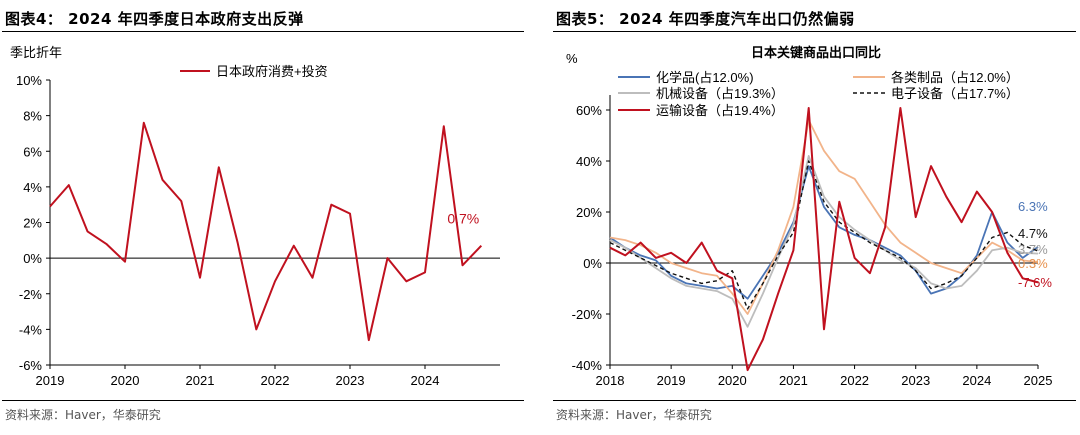 The height and width of the screenshot is (435, 1080). What do you see at coordinates (634, 415) in the screenshot?
I see `right-source: 资料来源：Haver，华泰研究` at bounding box center [634, 415].